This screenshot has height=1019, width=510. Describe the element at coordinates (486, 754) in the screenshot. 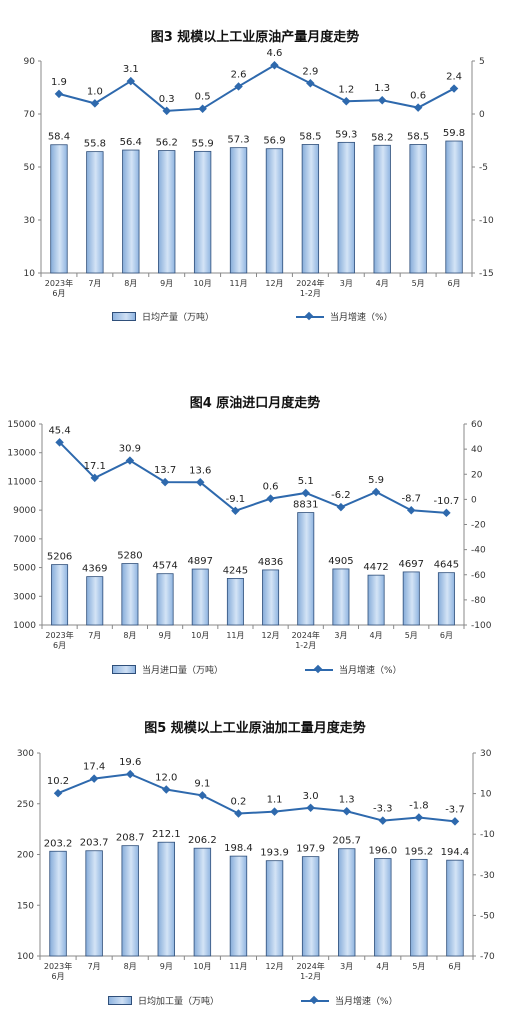

I see `right-tick-label: 30` at that location.